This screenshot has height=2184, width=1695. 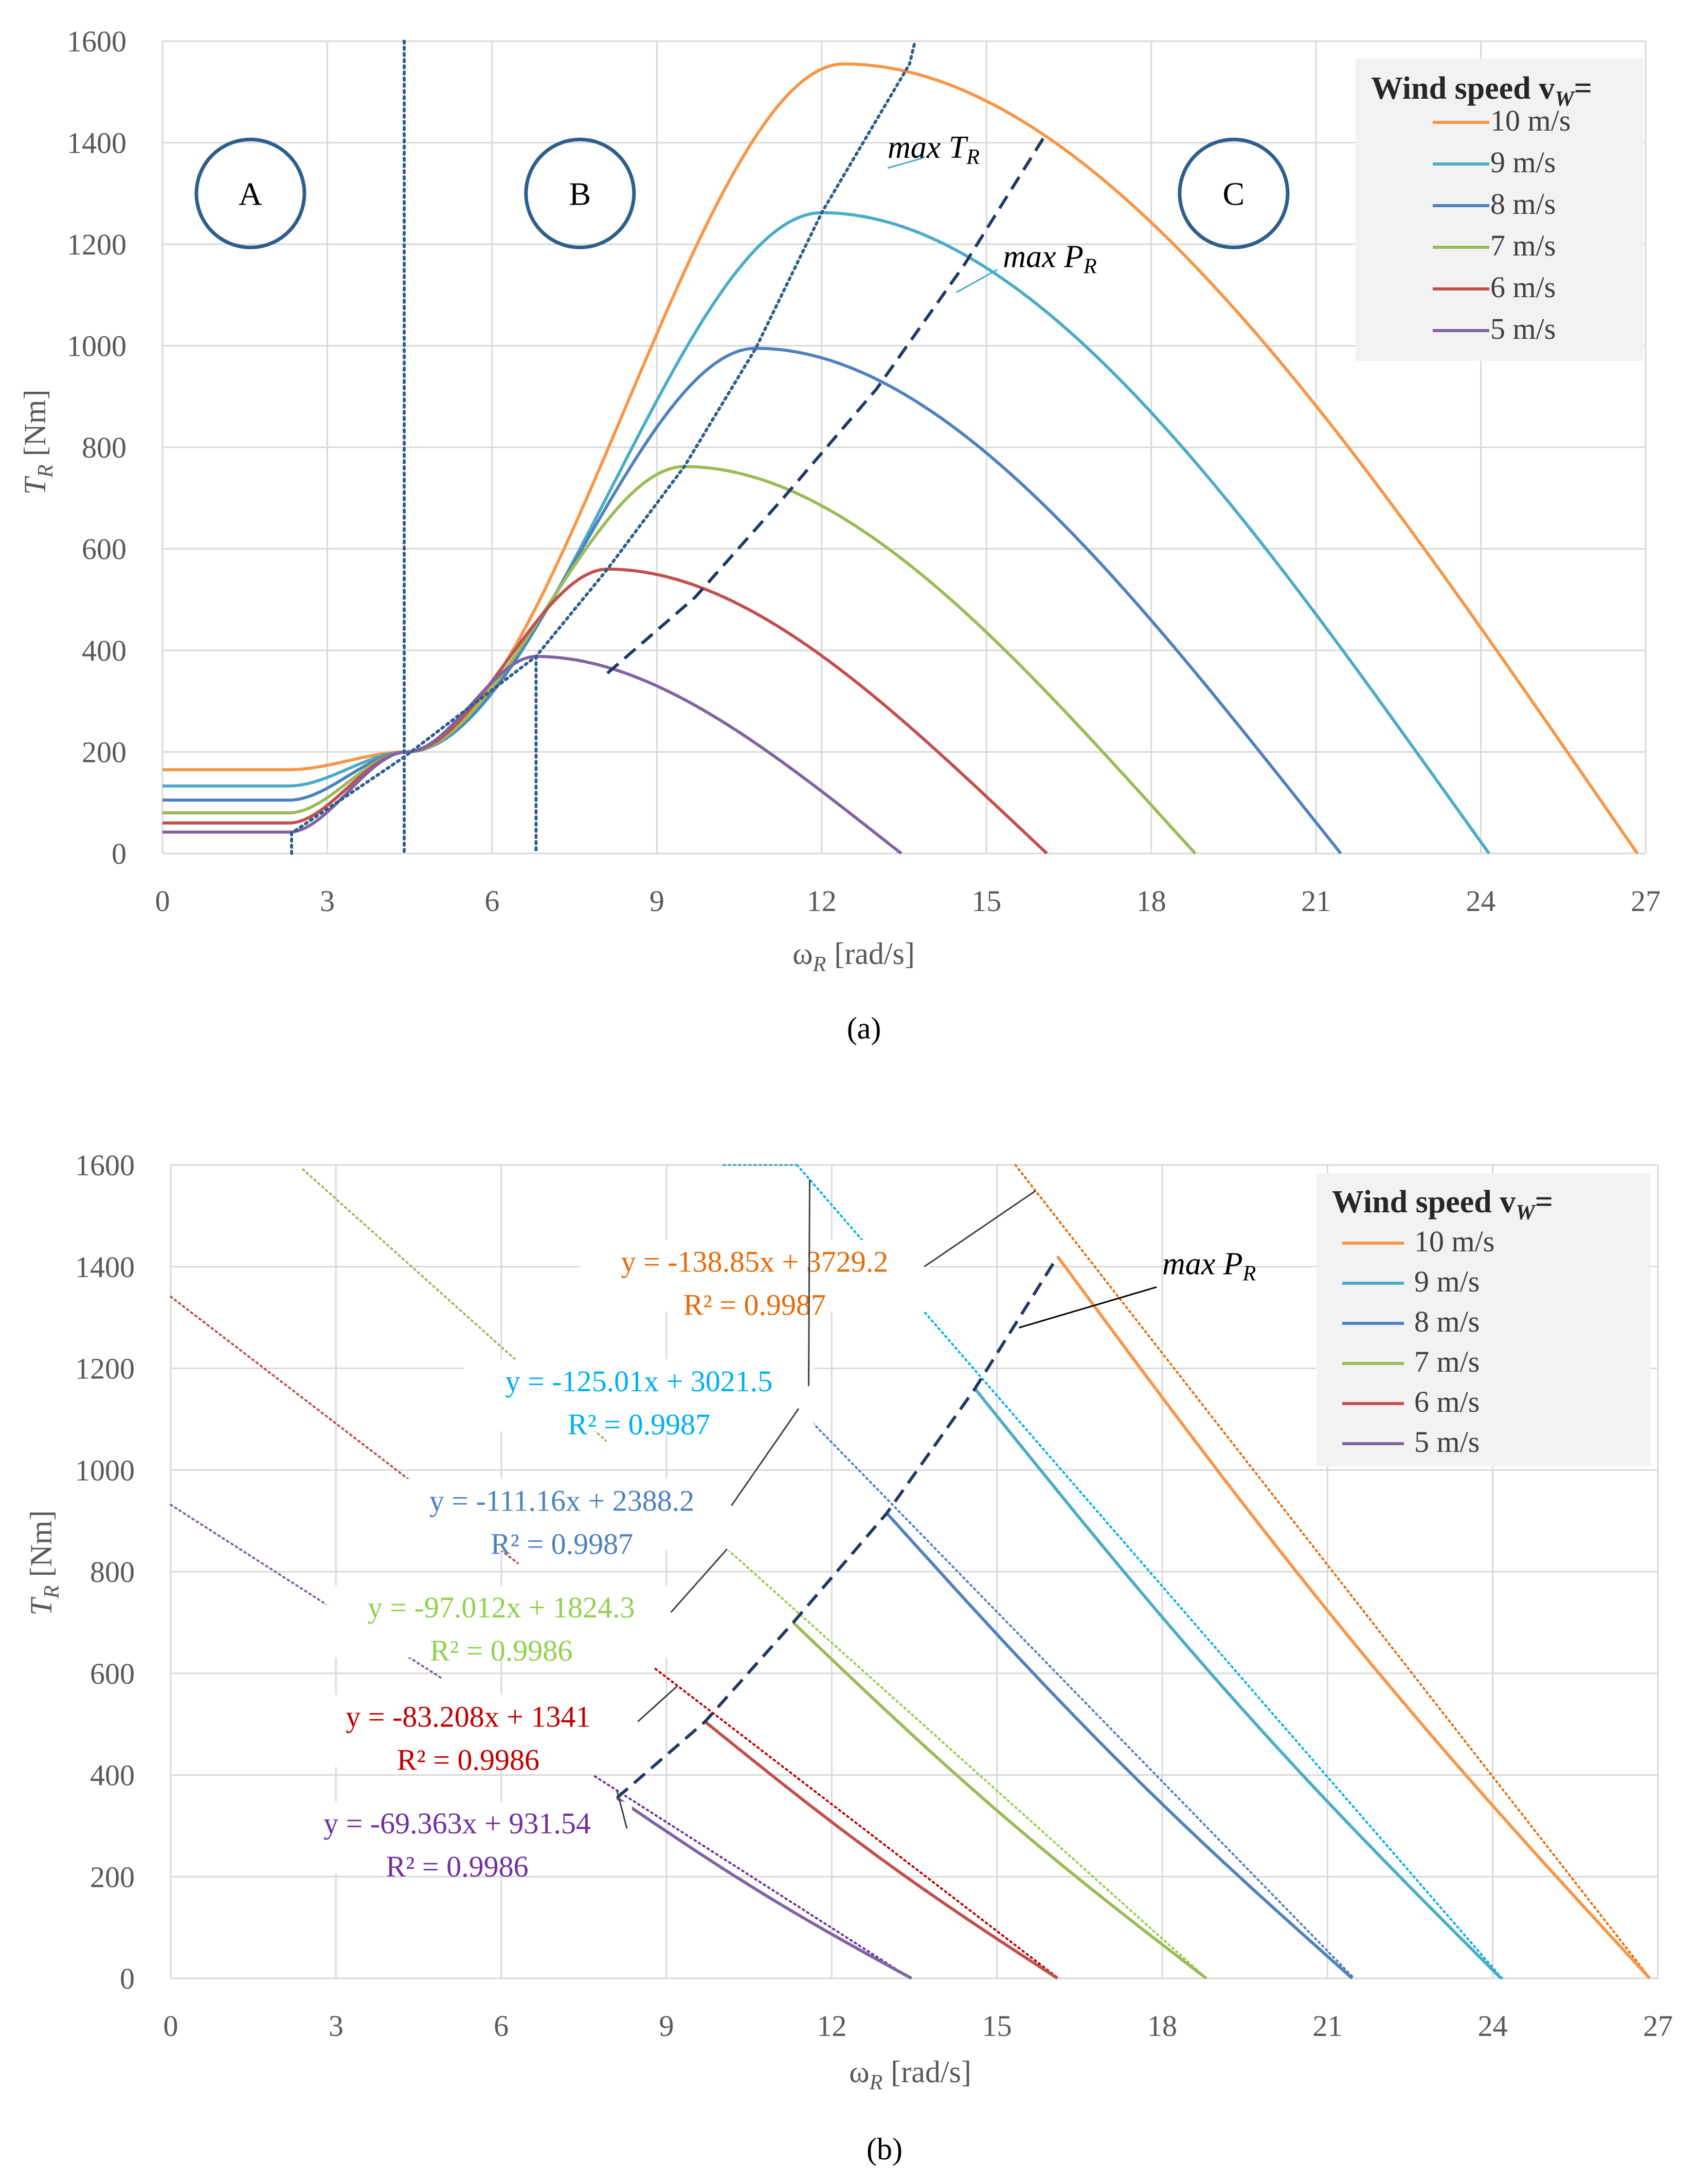 I want to click on panel-b-caption: (b), so click(x=885, y=2149).